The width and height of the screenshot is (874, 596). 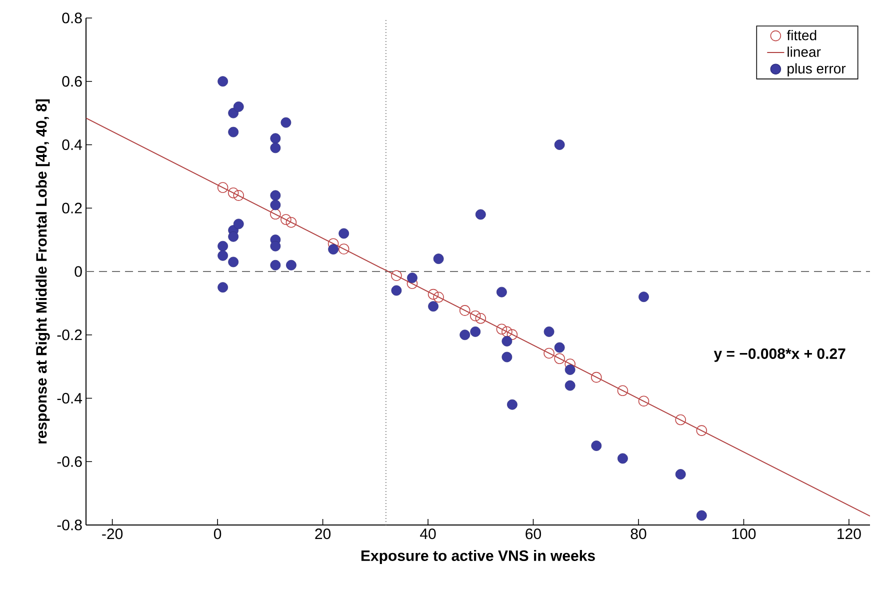 I want to click on y-tick-label: -0.8, so click(x=69, y=525).